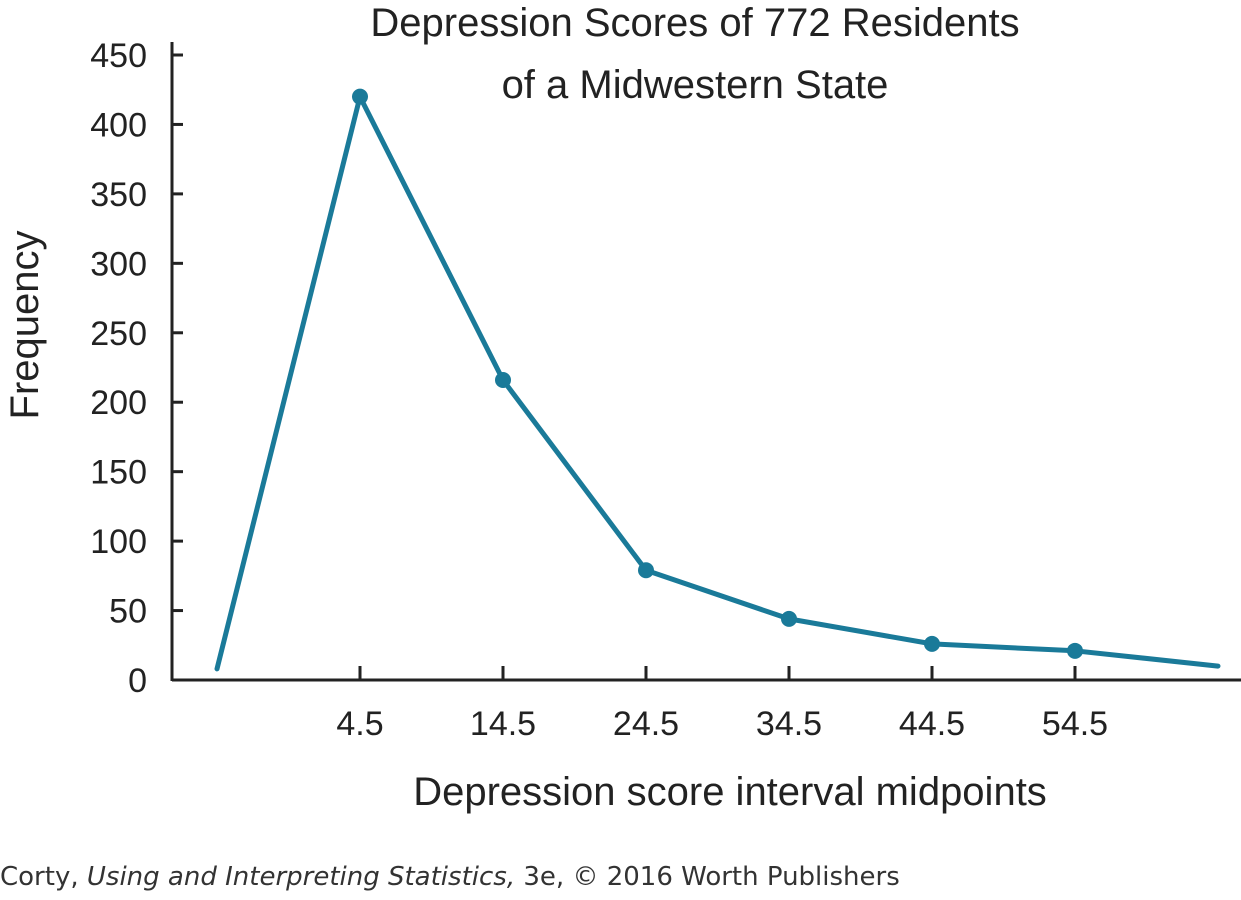 The width and height of the screenshot is (1241, 900). Describe the element at coordinates (137, 681) in the screenshot. I see `y-tick-label: 0` at that location.